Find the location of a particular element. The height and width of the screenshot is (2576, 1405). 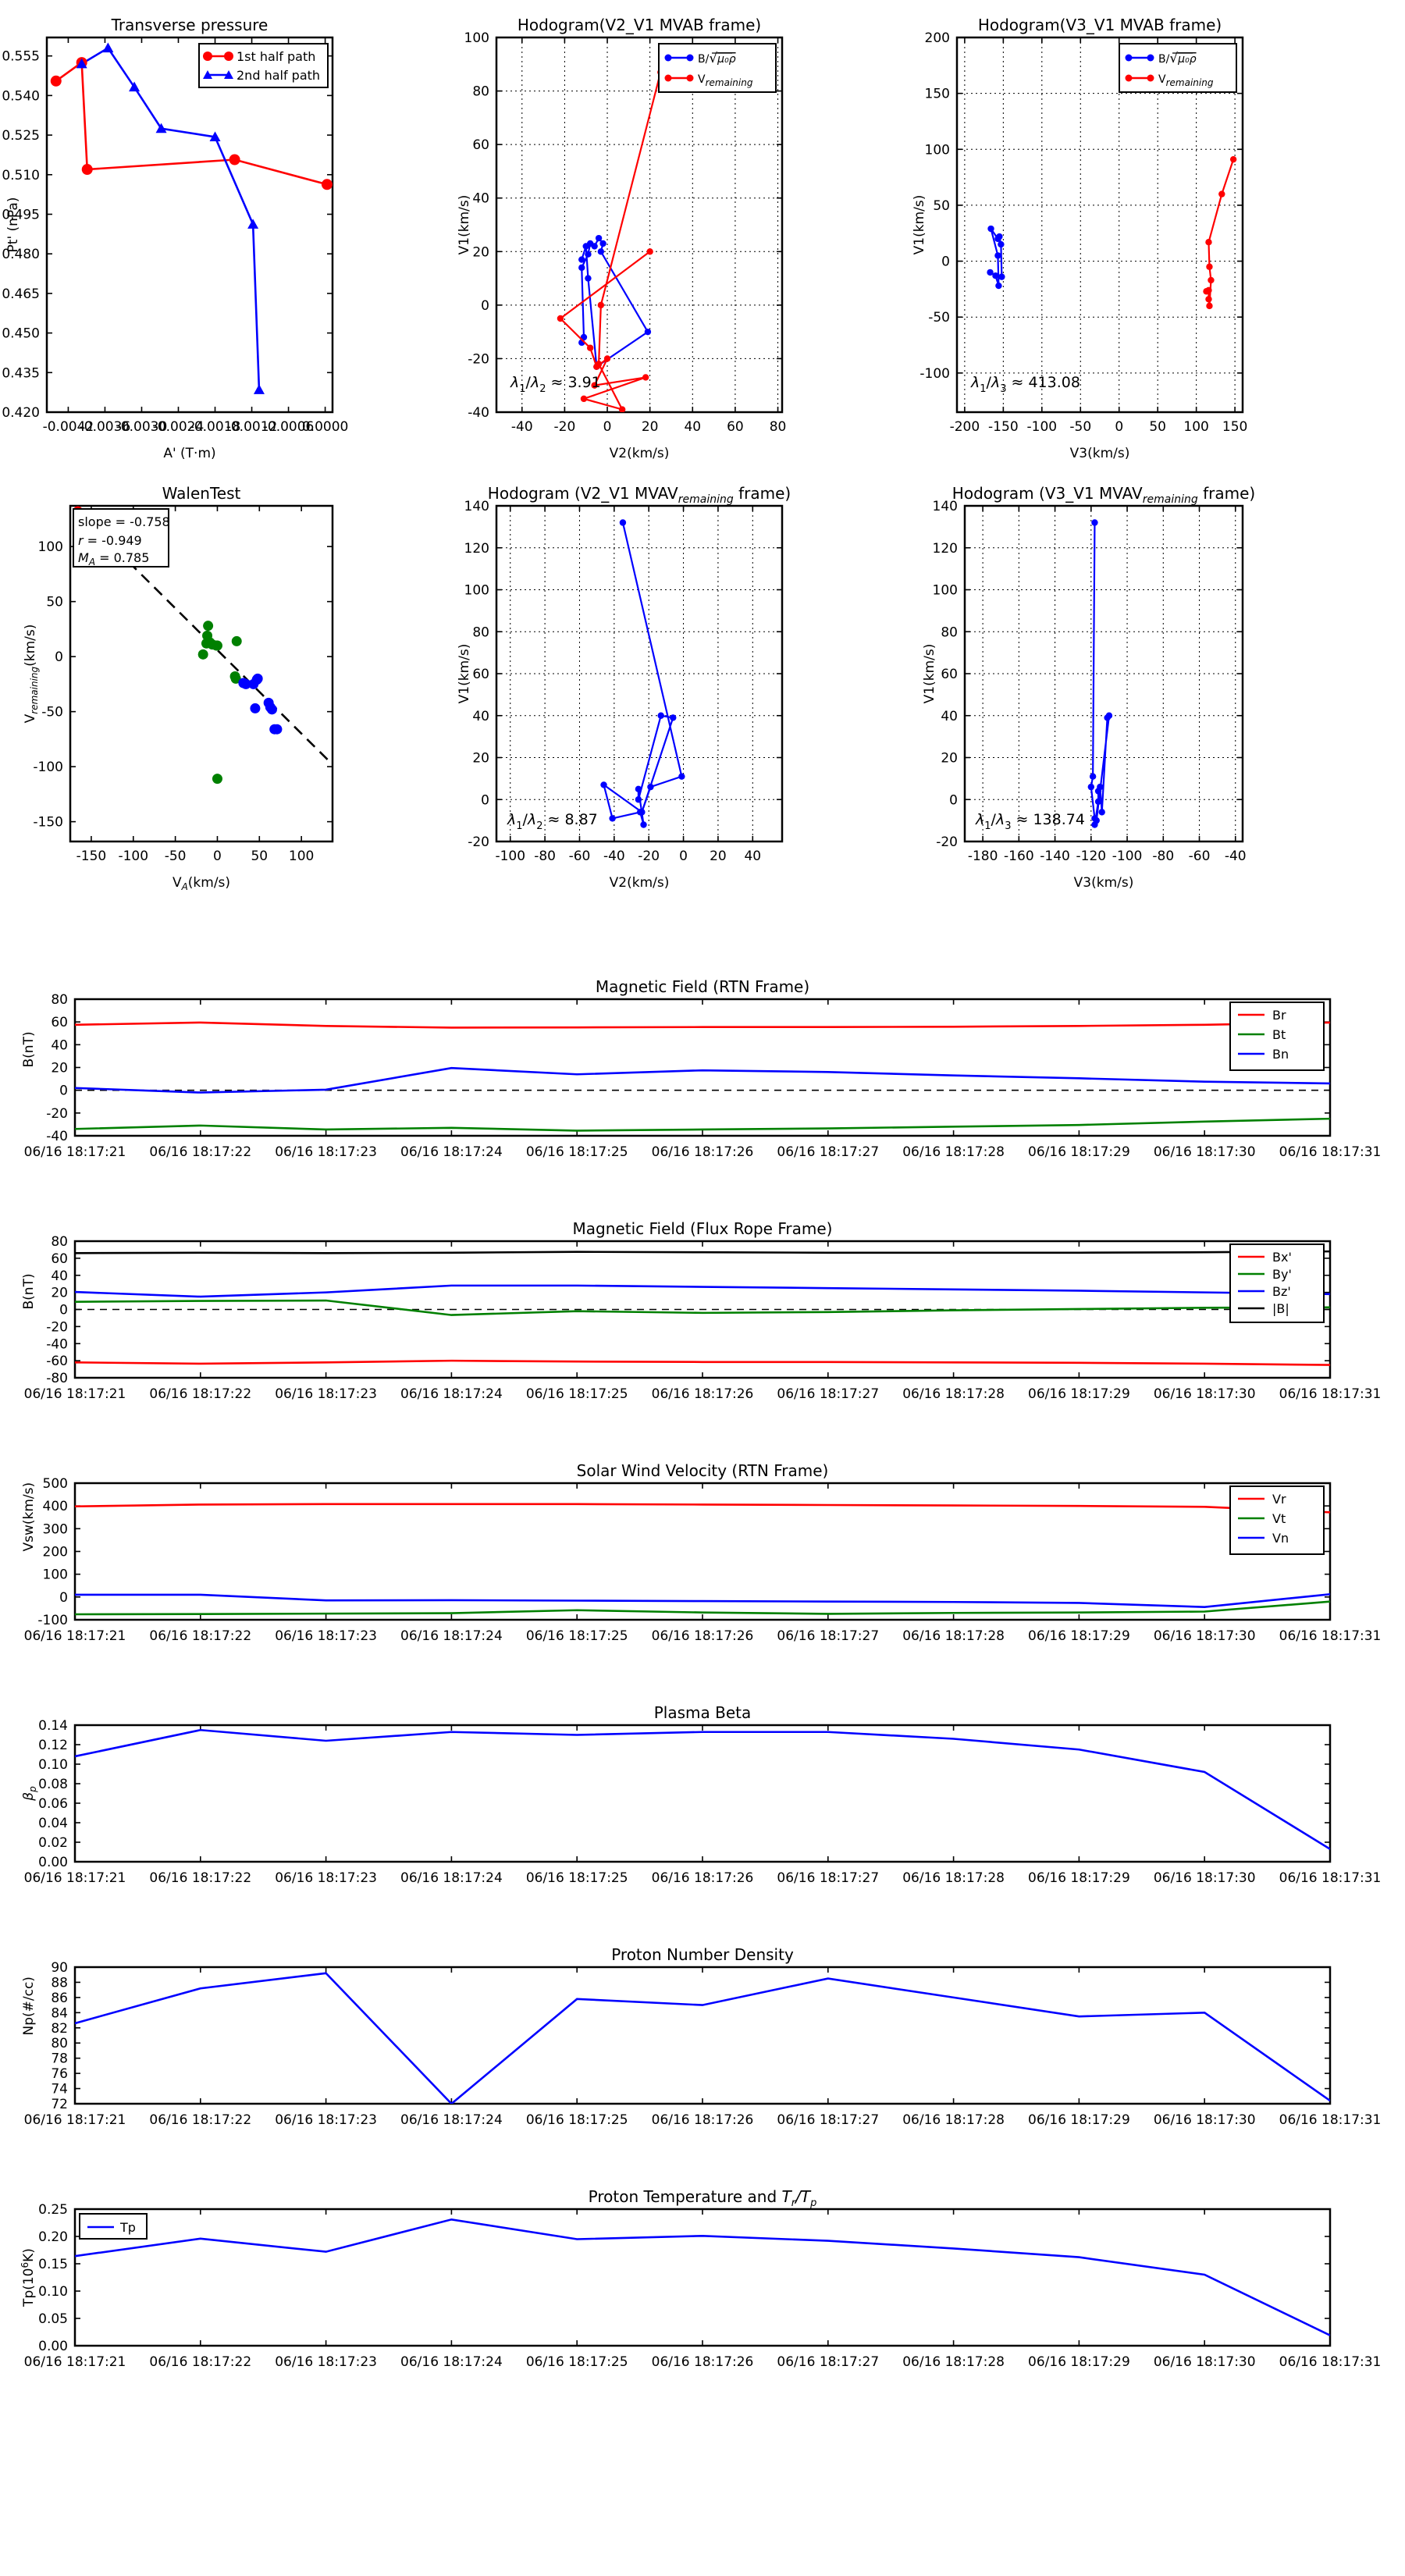

x-tick-label: 06/16 18:17:31 is located at coordinates (1330, 1394).